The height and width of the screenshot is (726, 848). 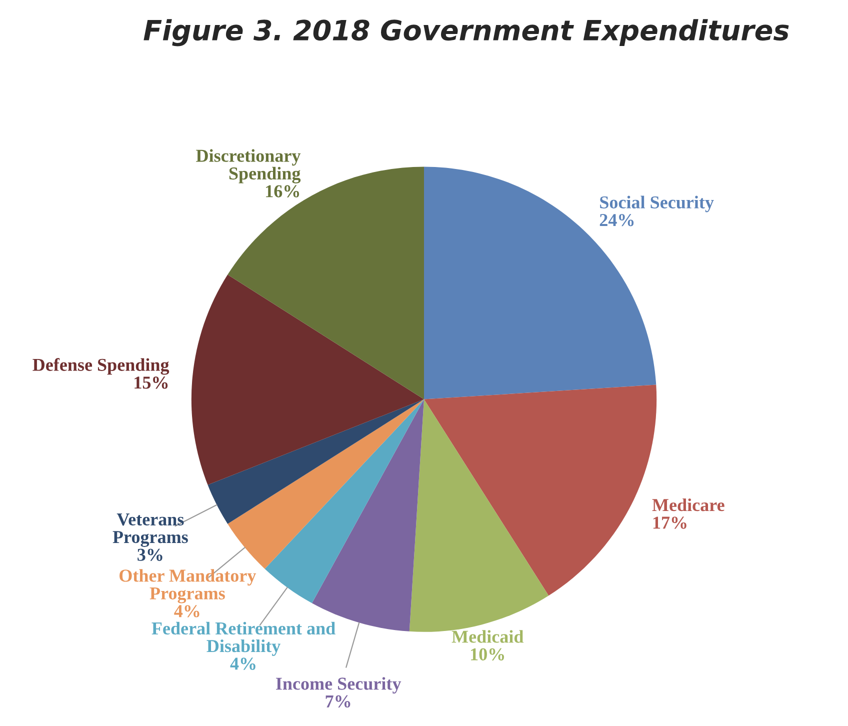 What do you see at coordinates (244, 639) in the screenshot?
I see `slice-label: Federal Retirement and Disability` at bounding box center [244, 639].